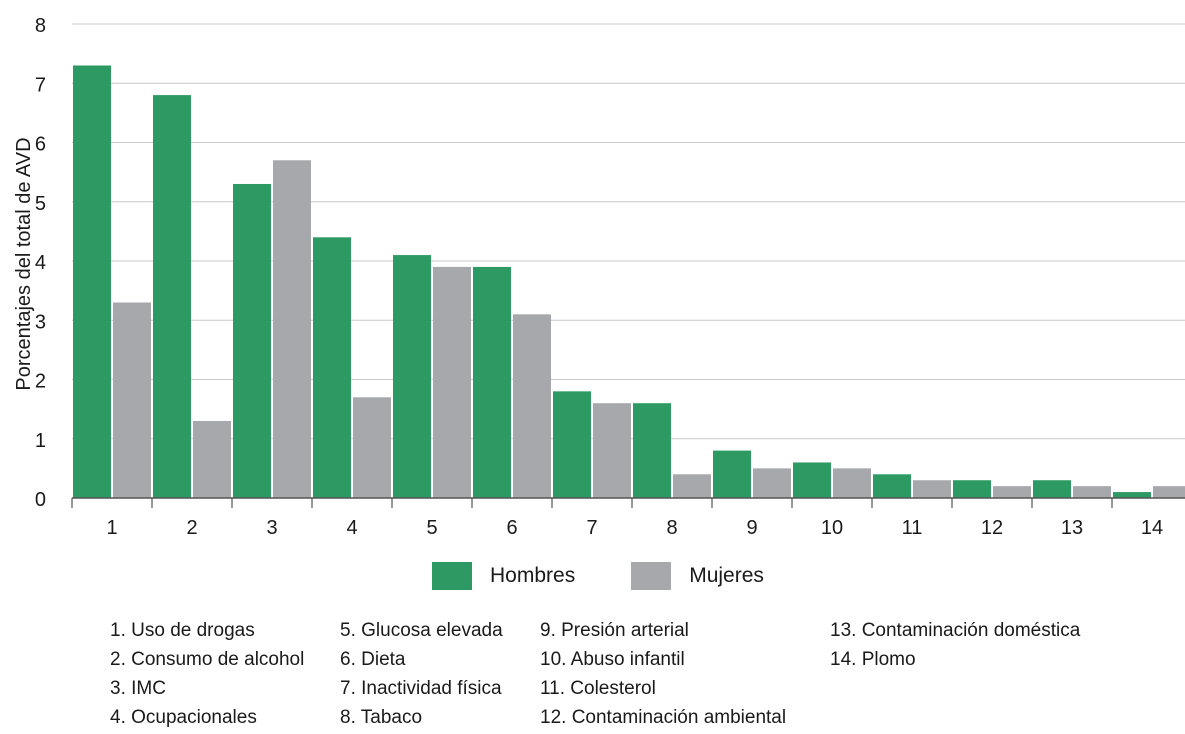 Image resolution: width=1185 pixels, height=734 pixels. Describe the element at coordinates (1072, 528) in the screenshot. I see `x-tick-label: 13` at that location.